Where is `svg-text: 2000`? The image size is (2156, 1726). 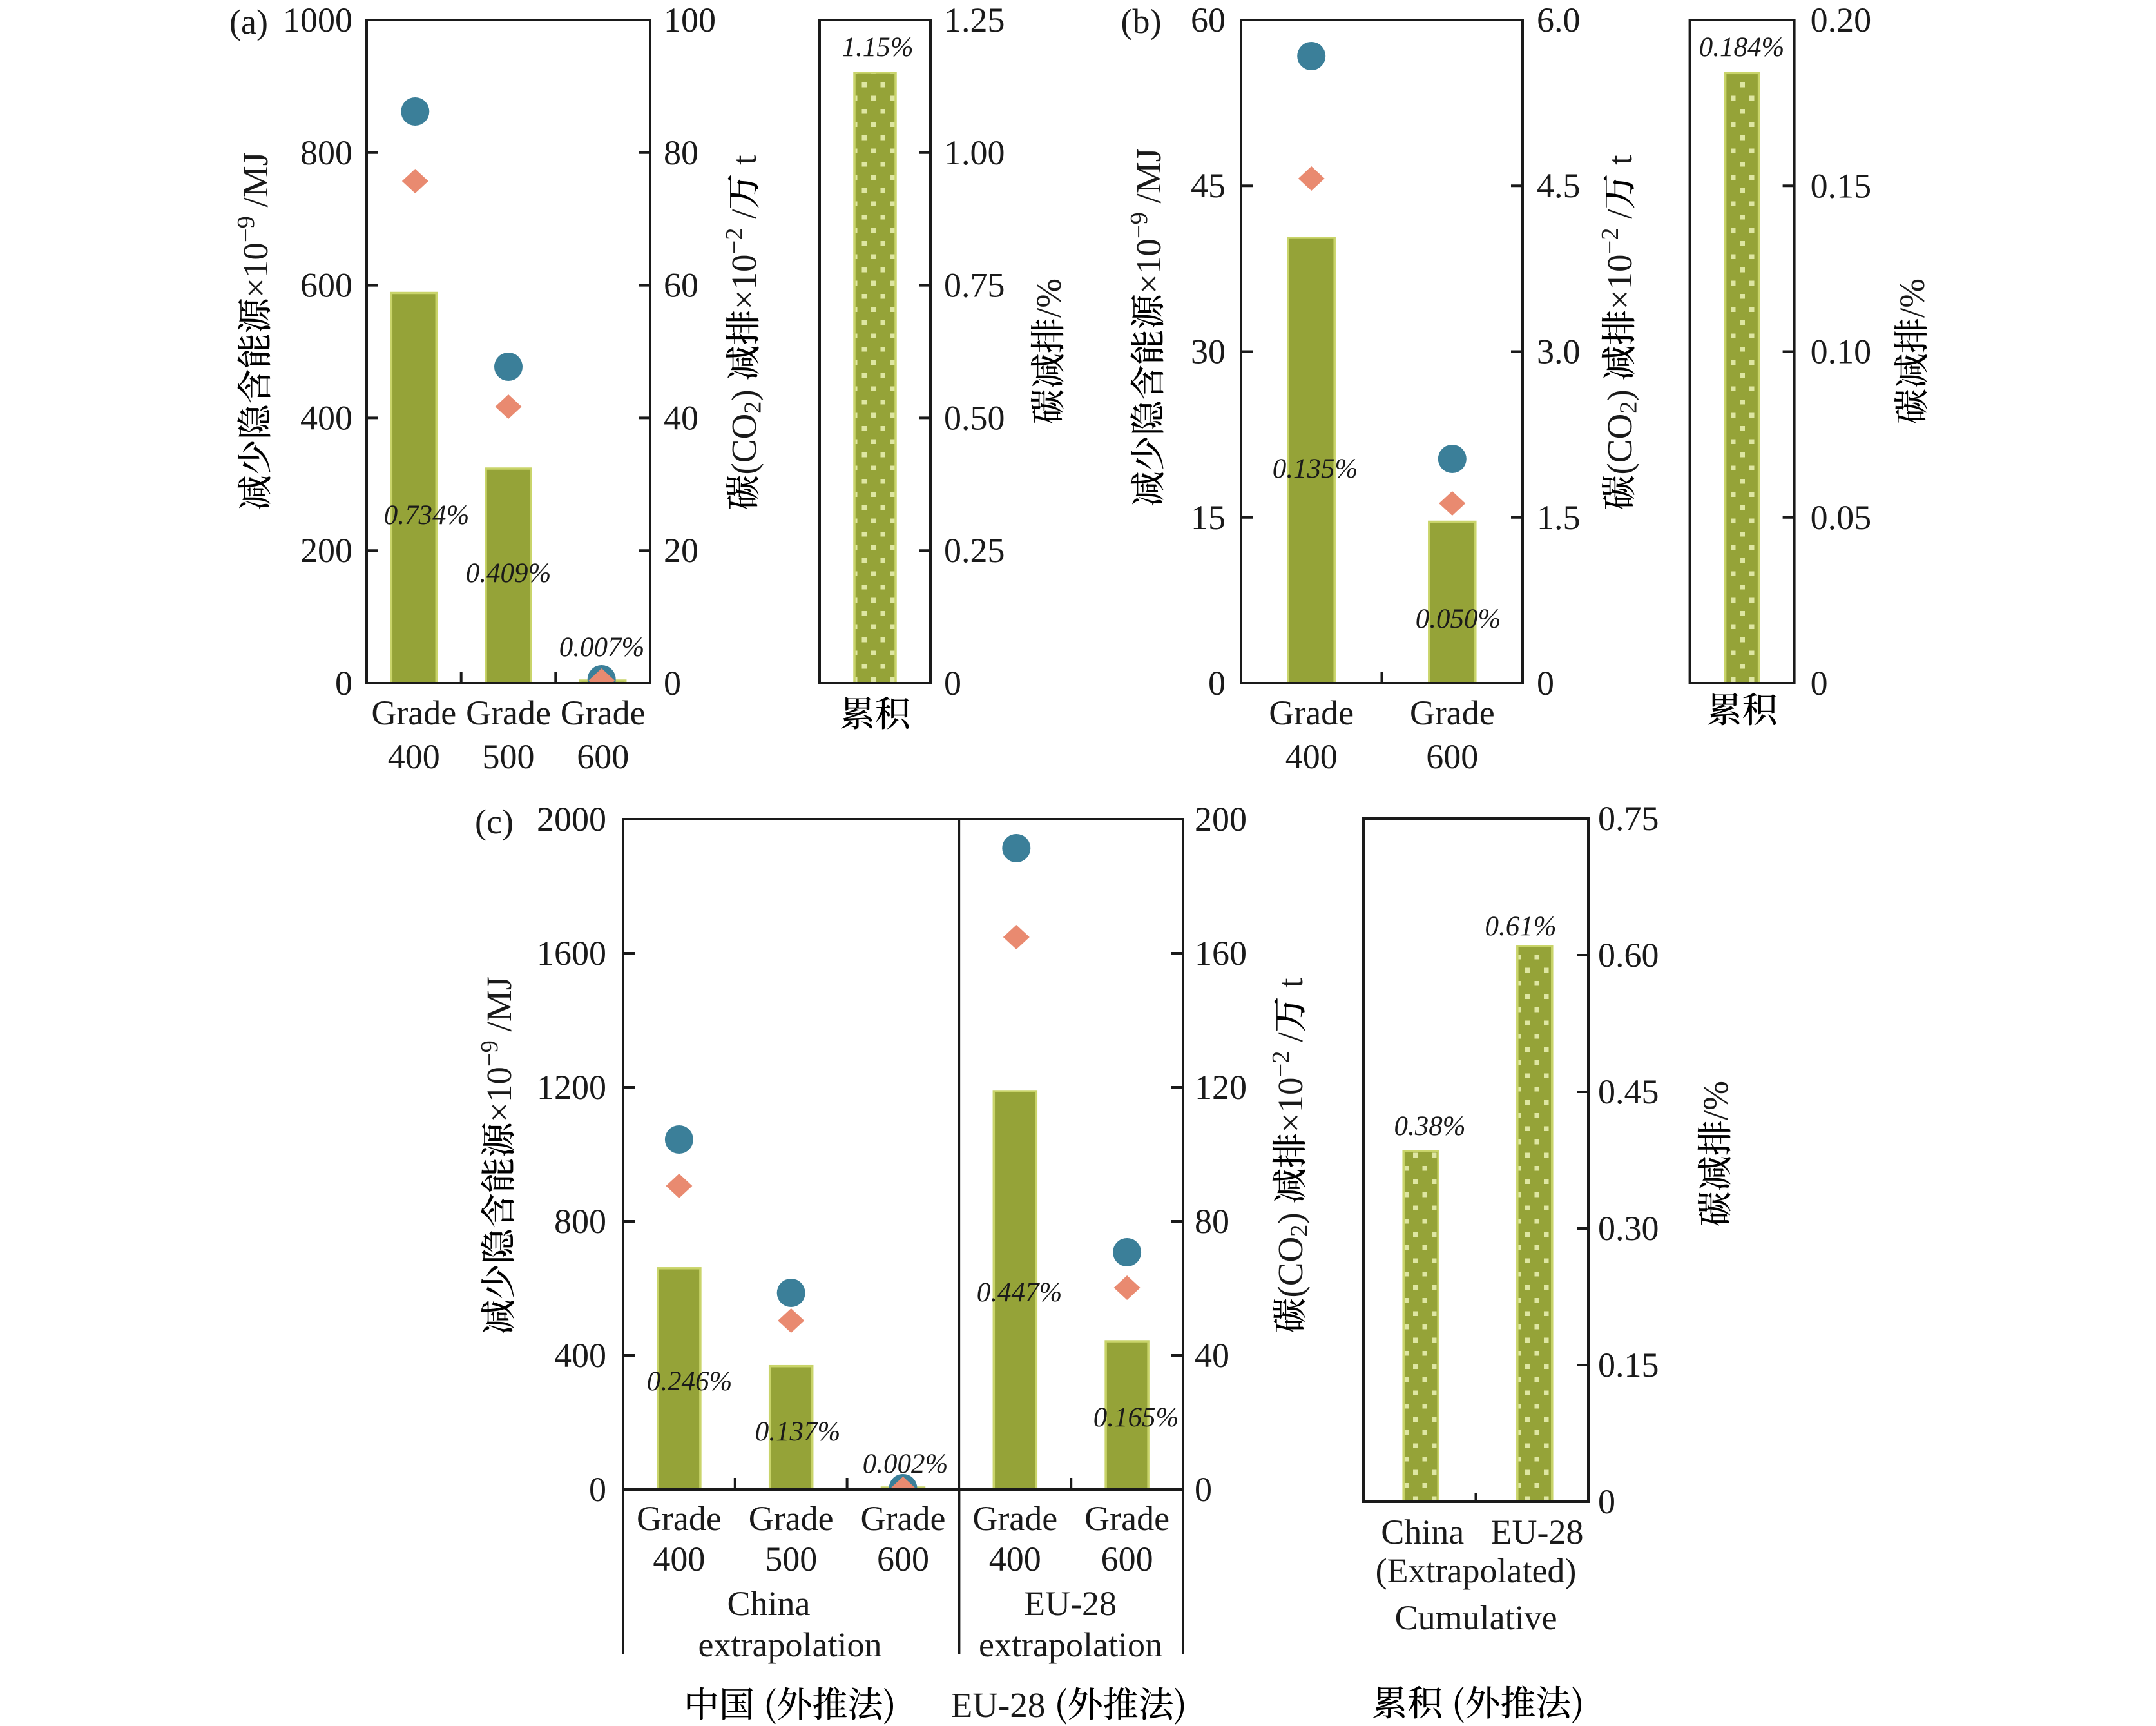 svg-text: 2000 is located at coordinates (571, 819).